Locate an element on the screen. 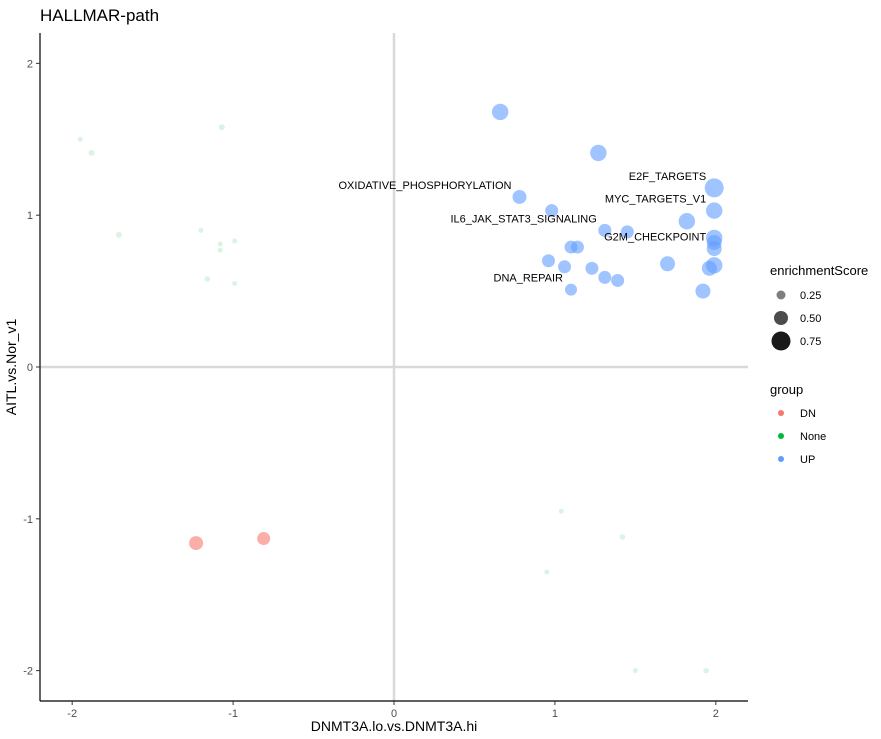 The width and height of the screenshot is (881, 739). x-tick-label: -1 is located at coordinates (233, 714).